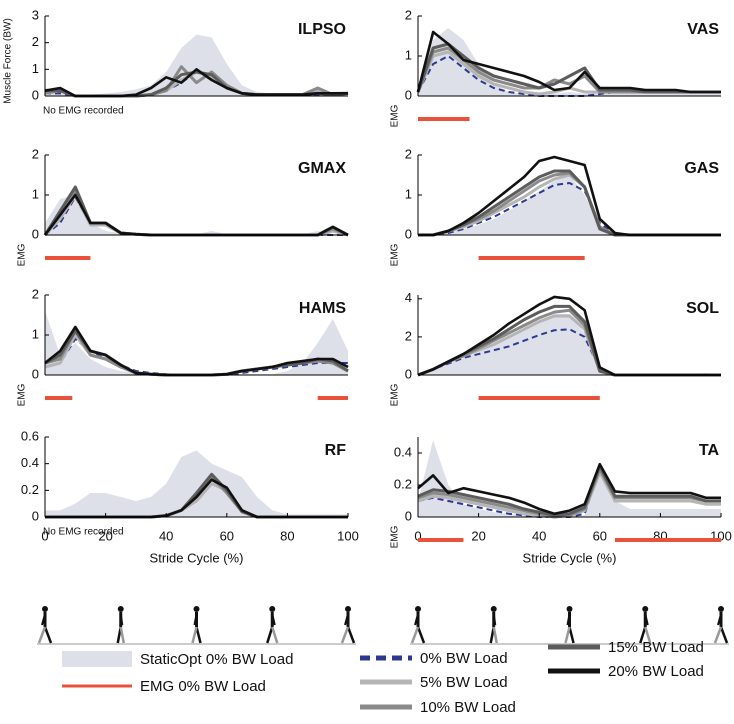 This screenshot has height=724, width=734. I want to click on x-tick-label: 0, so click(44, 535).